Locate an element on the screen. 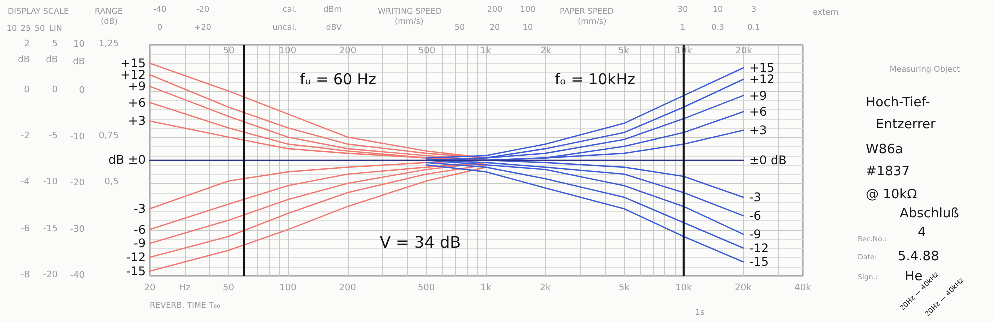 This screenshot has width=993, height=322. text: 5 is located at coordinates (55, 45).